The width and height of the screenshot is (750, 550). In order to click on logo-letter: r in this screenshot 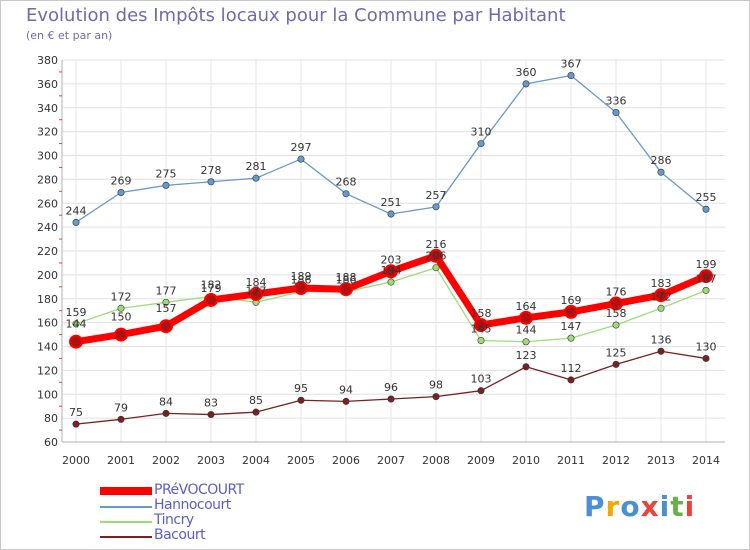, I will do `click(613, 506)`.